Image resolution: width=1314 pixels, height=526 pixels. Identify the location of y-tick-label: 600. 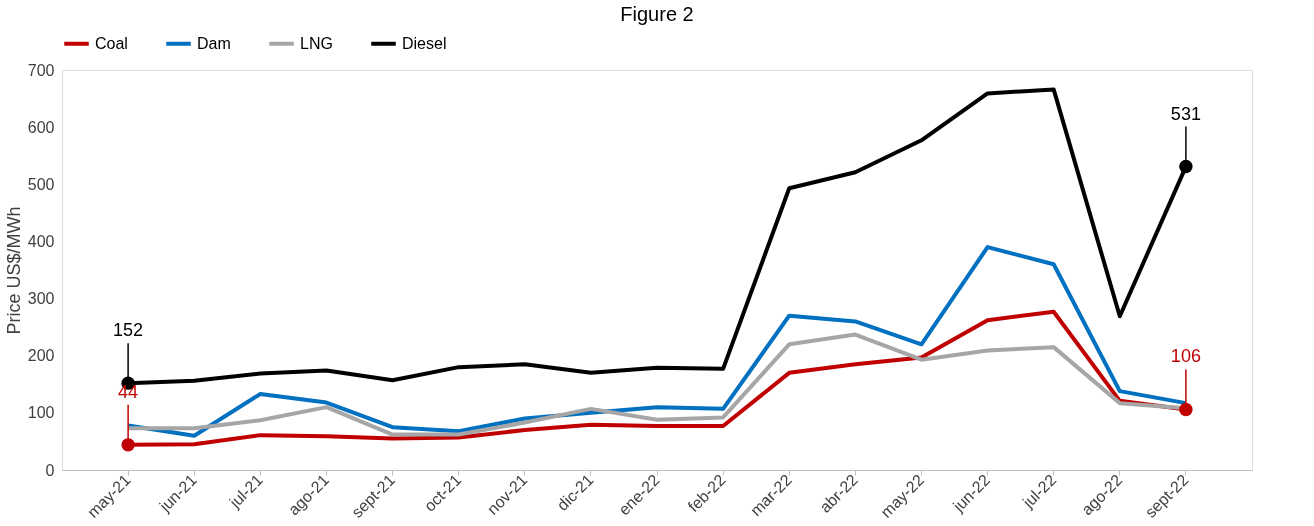
(41, 127).